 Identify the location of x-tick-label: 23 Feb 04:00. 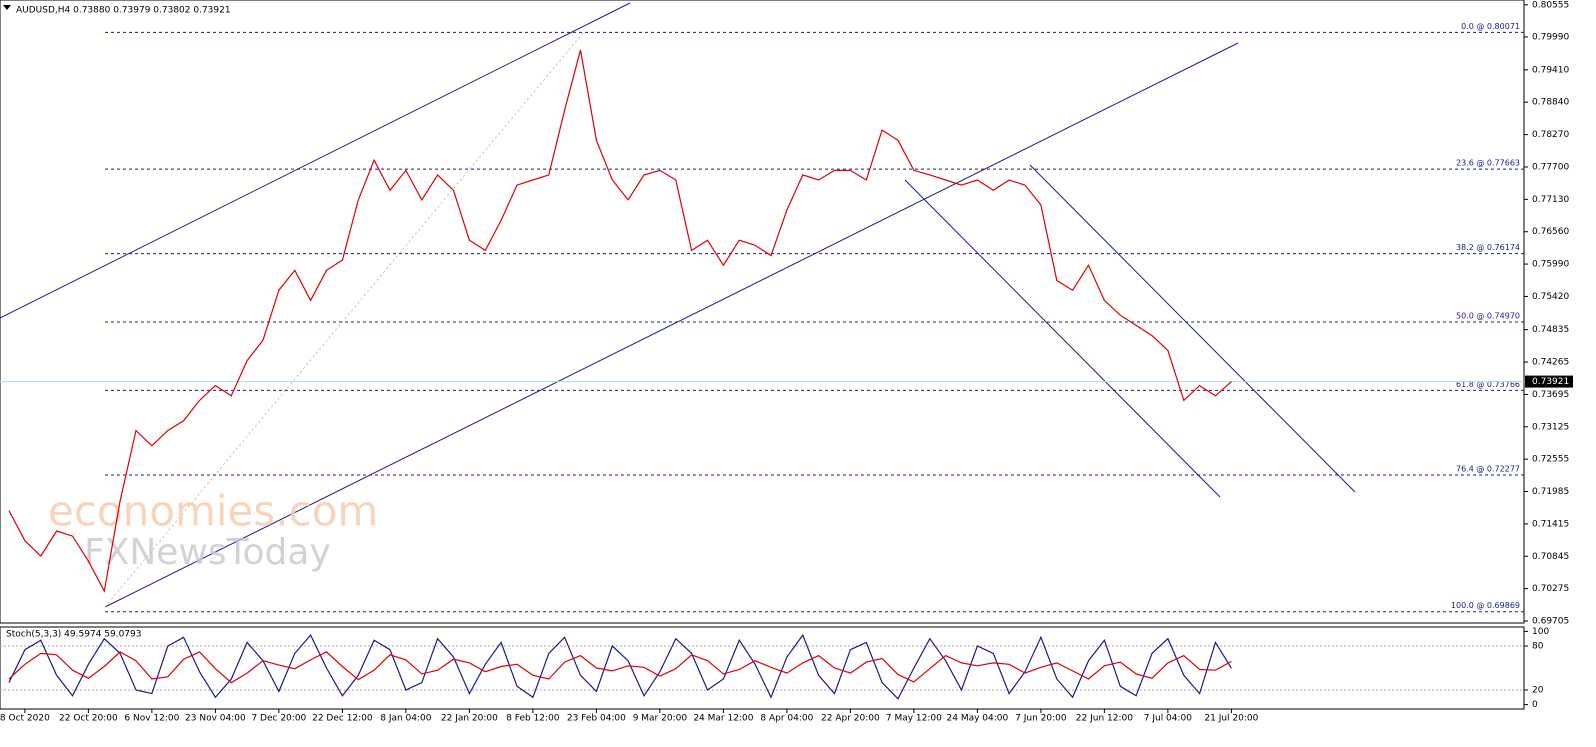
(596, 719).